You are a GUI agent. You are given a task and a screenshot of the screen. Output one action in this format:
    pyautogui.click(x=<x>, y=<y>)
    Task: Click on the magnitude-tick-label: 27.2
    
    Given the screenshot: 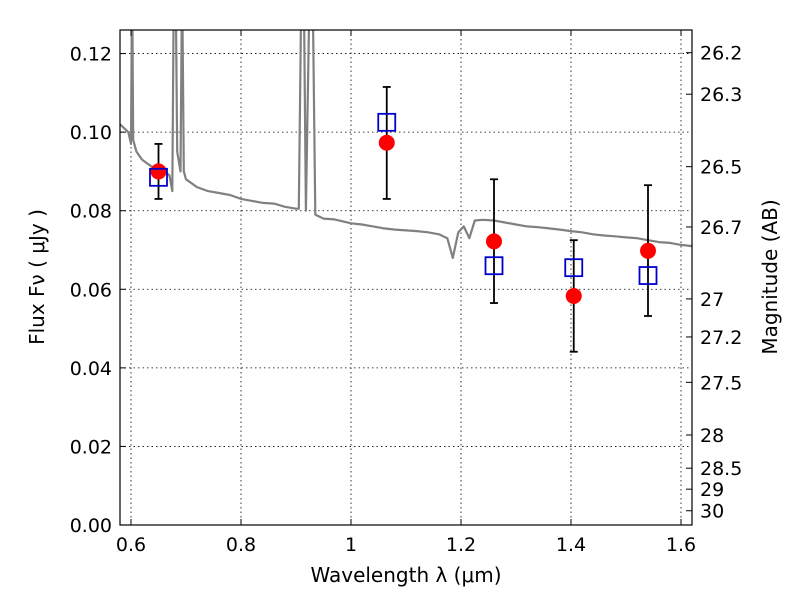 What is the action you would take?
    pyautogui.click(x=721, y=338)
    